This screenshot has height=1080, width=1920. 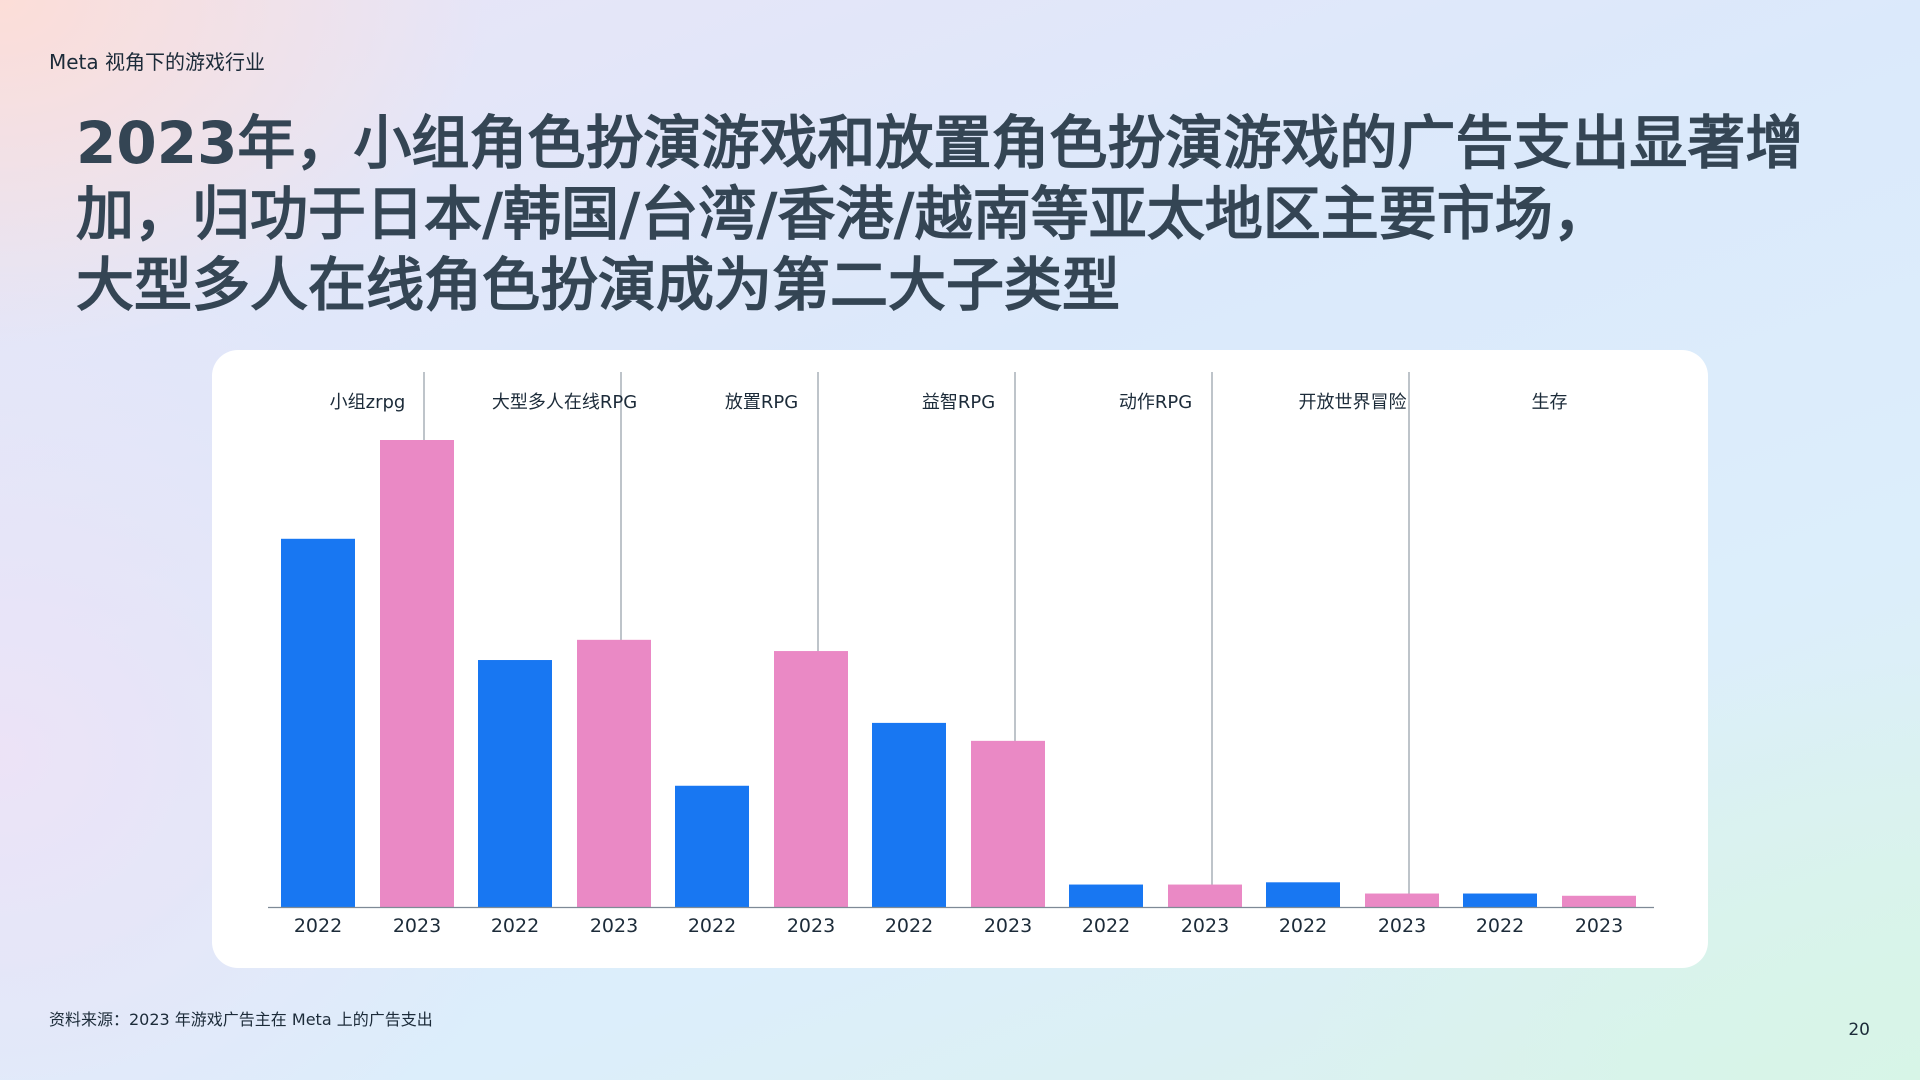 I want to click on category-label: 大型多人在线RPG, so click(x=564, y=402).